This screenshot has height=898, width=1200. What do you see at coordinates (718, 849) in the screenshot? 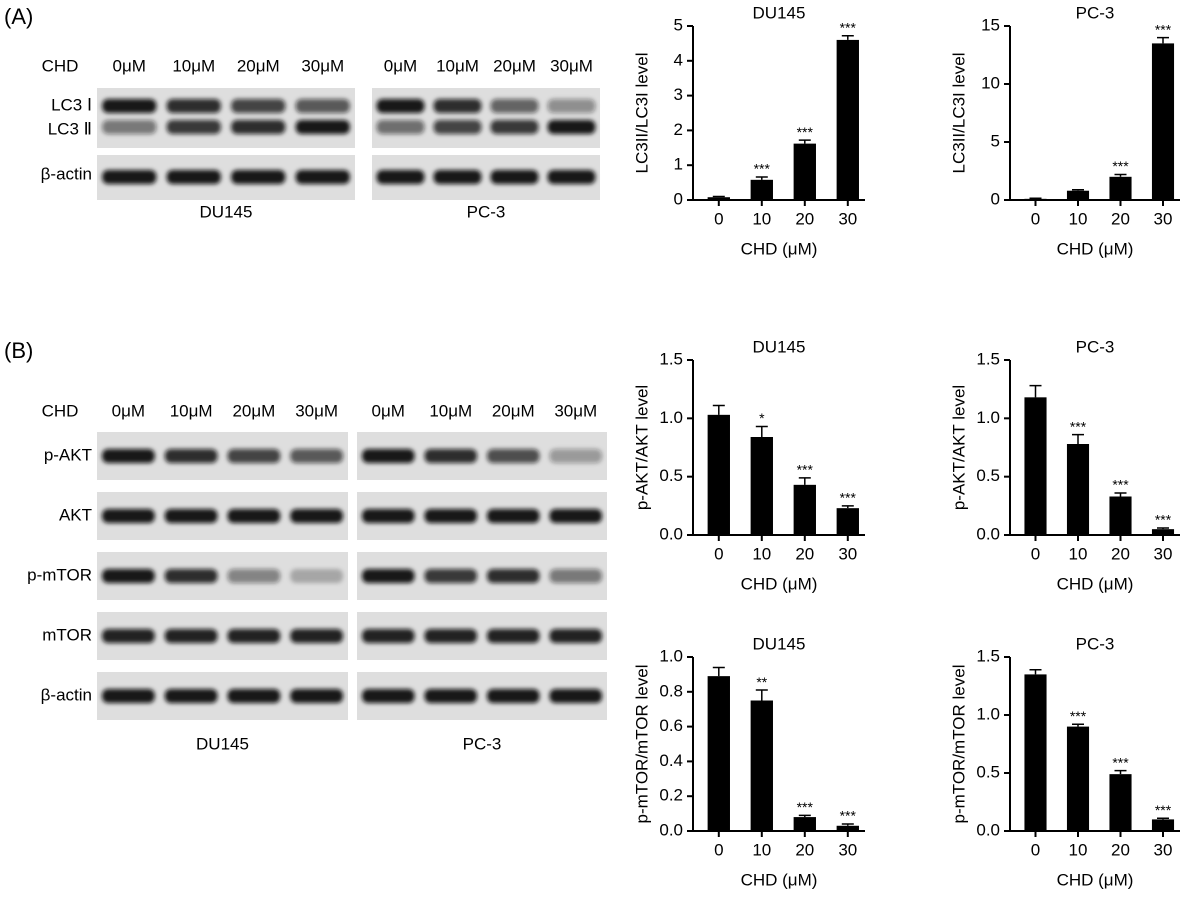
I see `x-tick-label: 0` at bounding box center [718, 849].